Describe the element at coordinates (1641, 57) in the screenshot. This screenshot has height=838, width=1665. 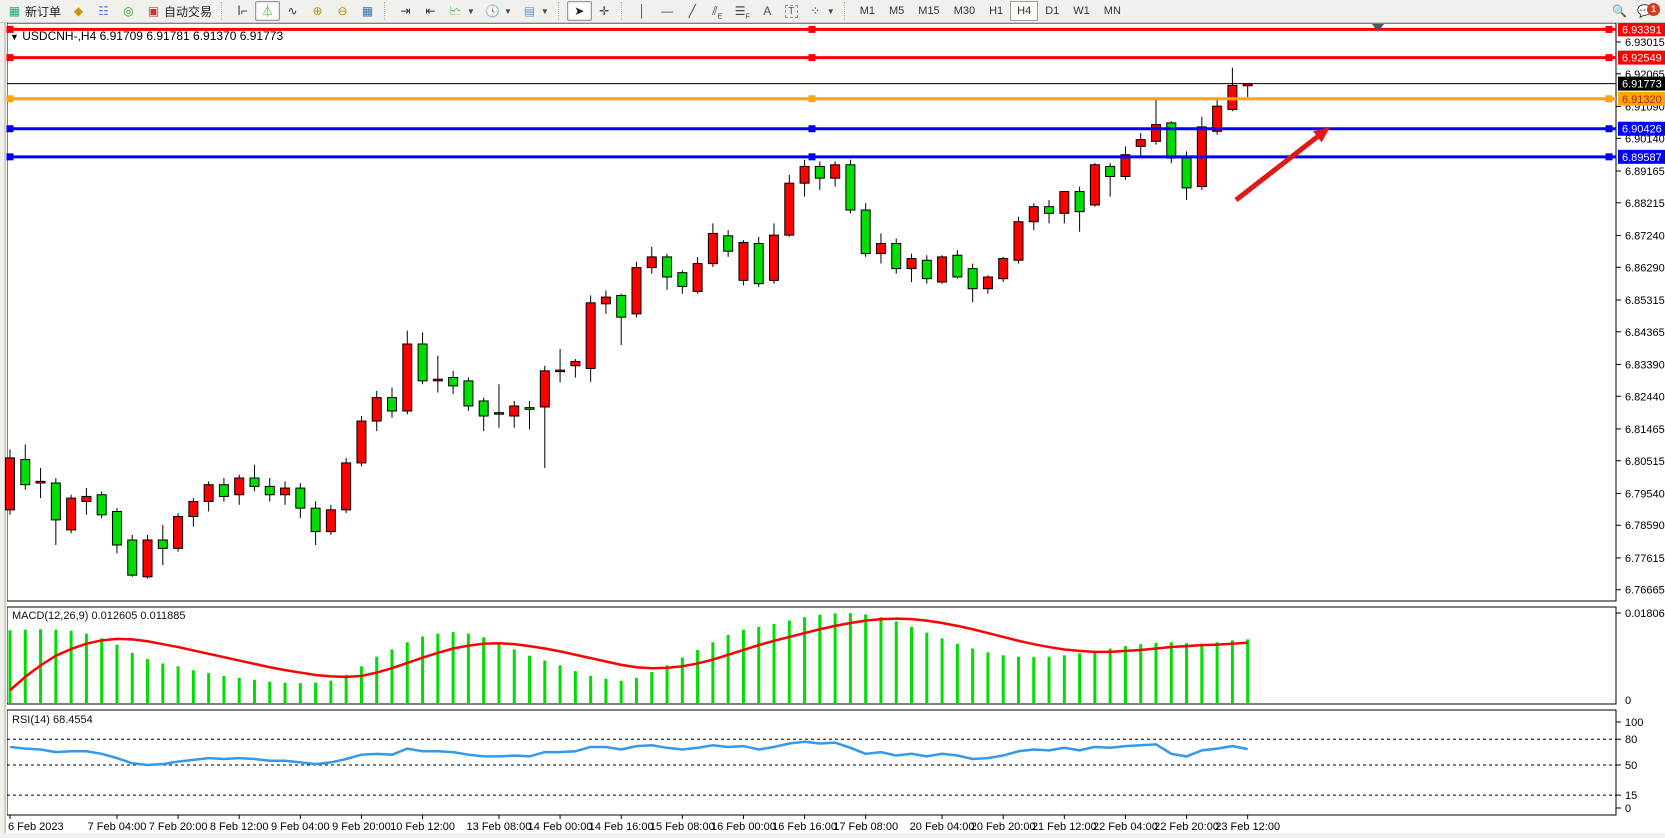
I see `line-price-label-box` at that location.